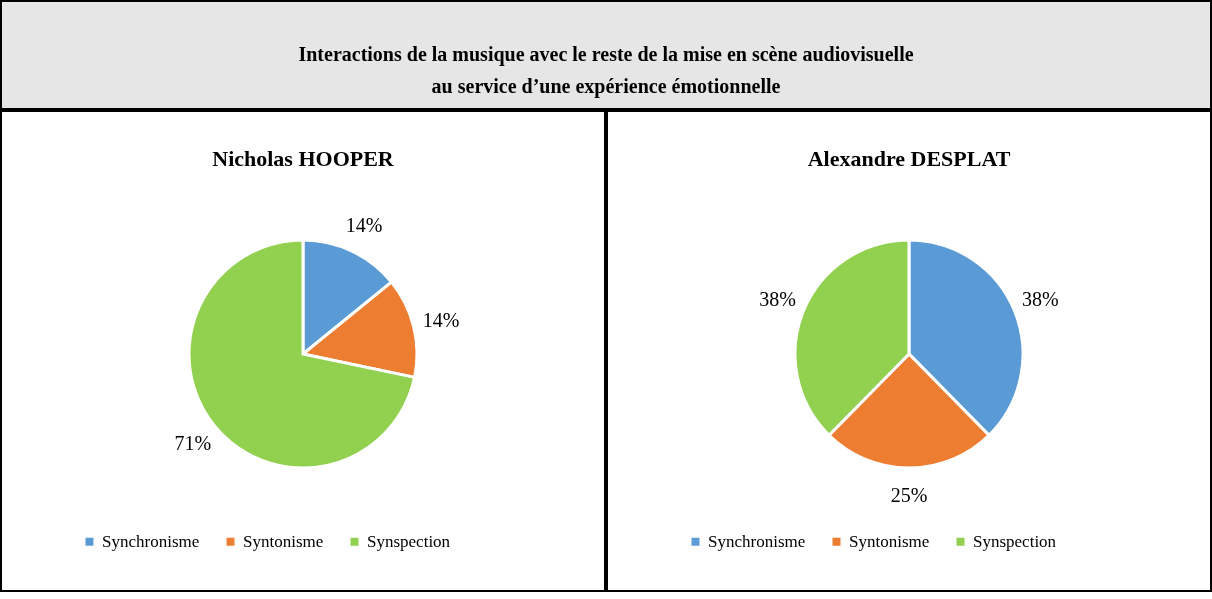 The height and width of the screenshot is (599, 1212). I want to click on data-label: 25%, so click(909, 495).